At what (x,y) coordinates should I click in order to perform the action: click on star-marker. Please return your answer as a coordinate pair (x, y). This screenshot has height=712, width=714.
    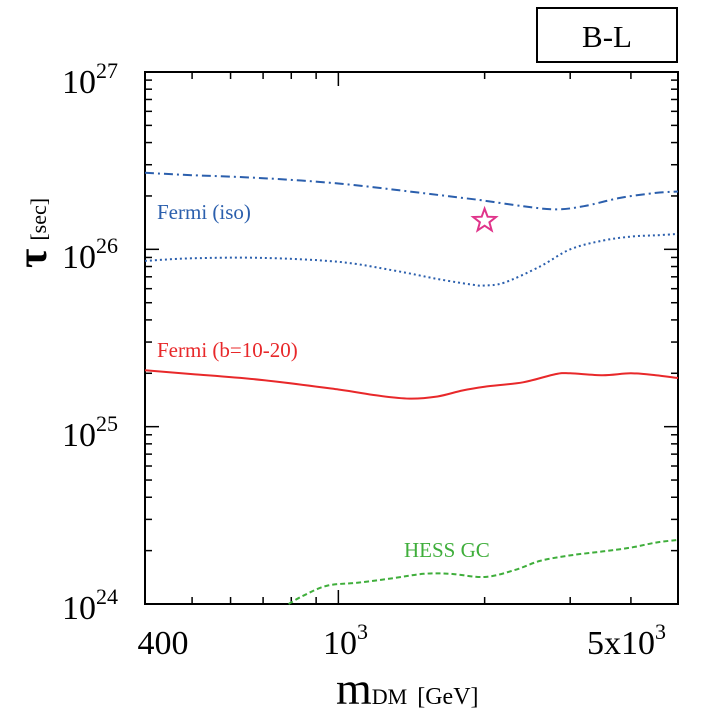
    Looking at the image, I should click on (484, 219).